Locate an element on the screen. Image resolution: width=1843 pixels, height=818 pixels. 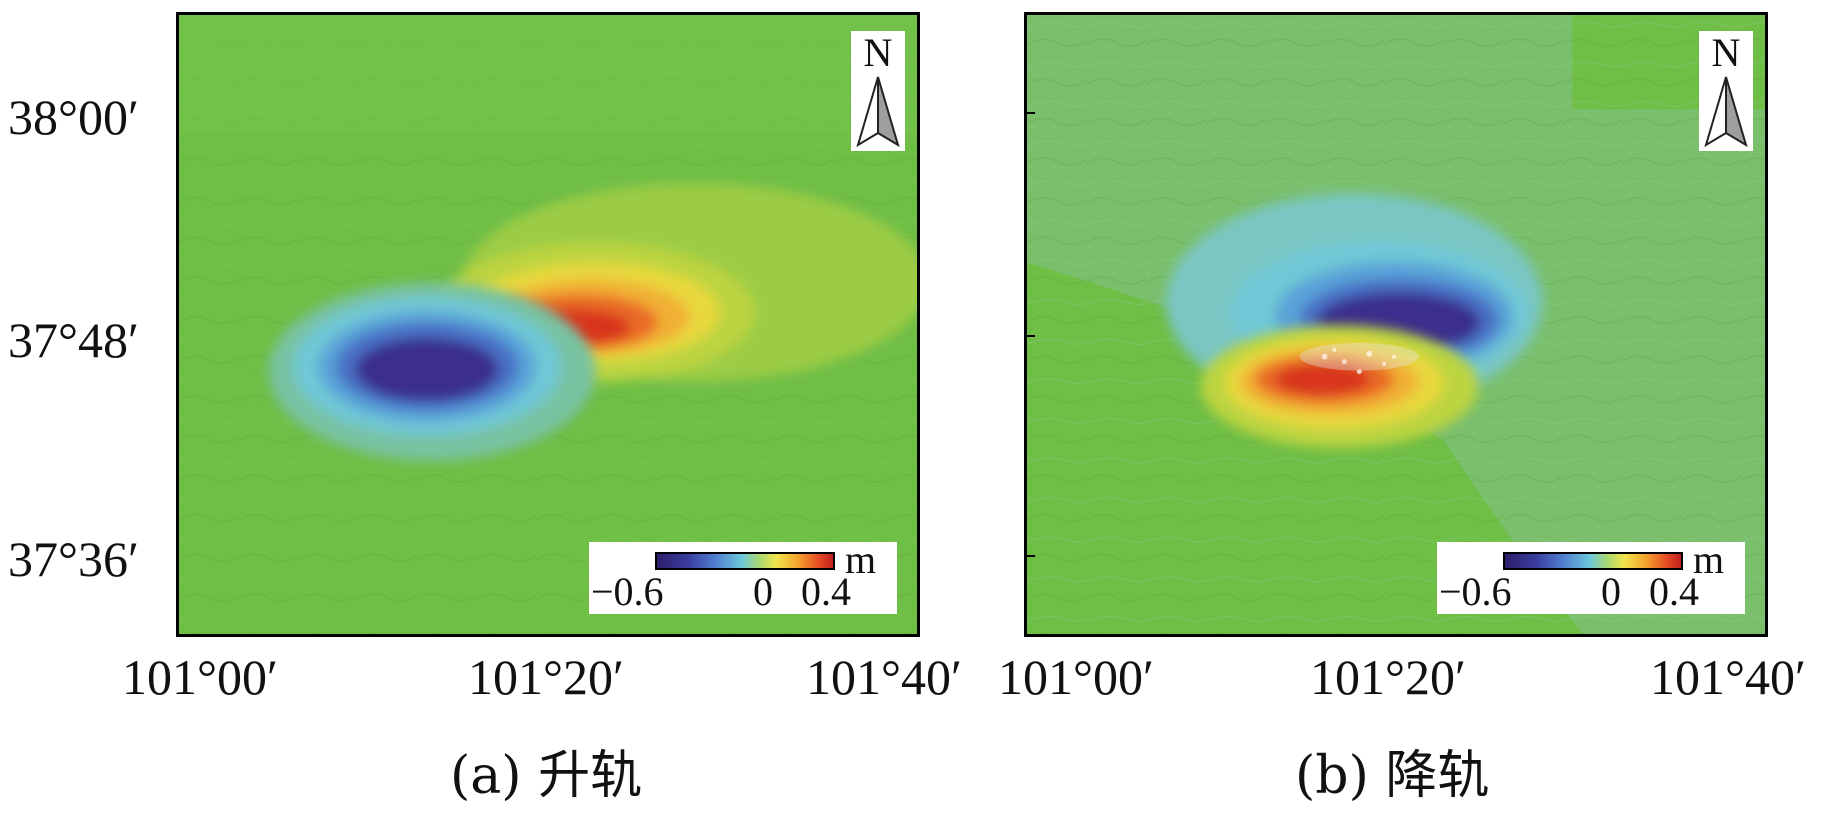
uplift-lobe is located at coordinates (1339, 386).